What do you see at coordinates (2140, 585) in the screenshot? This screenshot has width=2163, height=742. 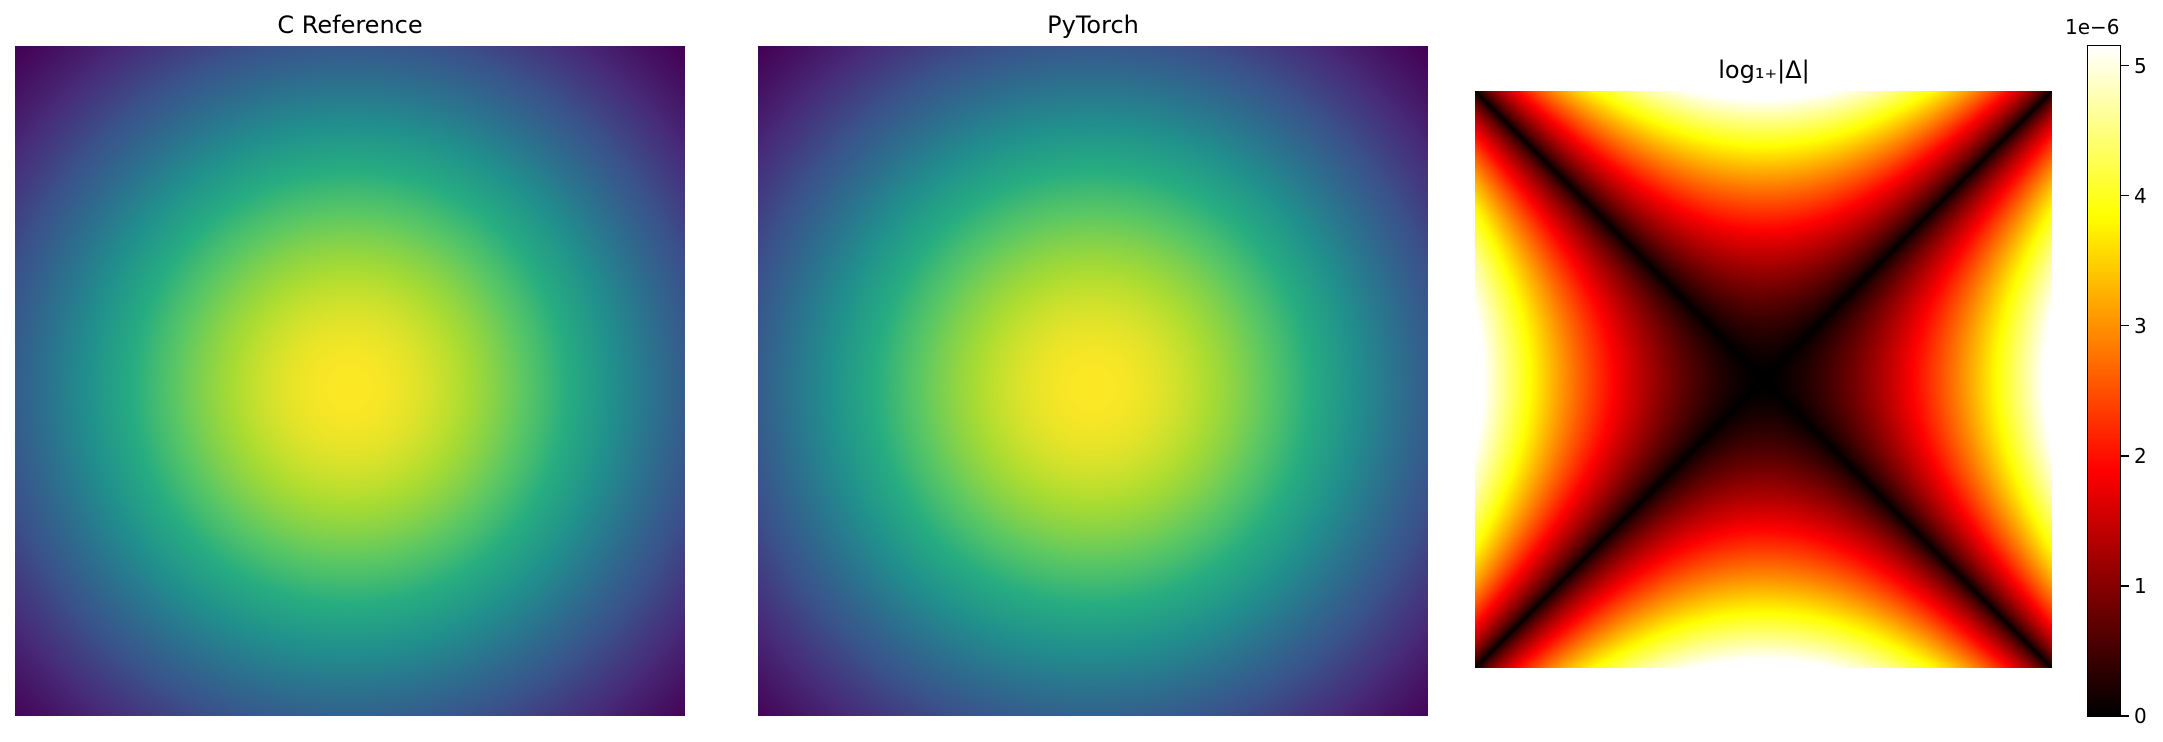 I see `colorbar-tick-label: 1` at bounding box center [2140, 585].